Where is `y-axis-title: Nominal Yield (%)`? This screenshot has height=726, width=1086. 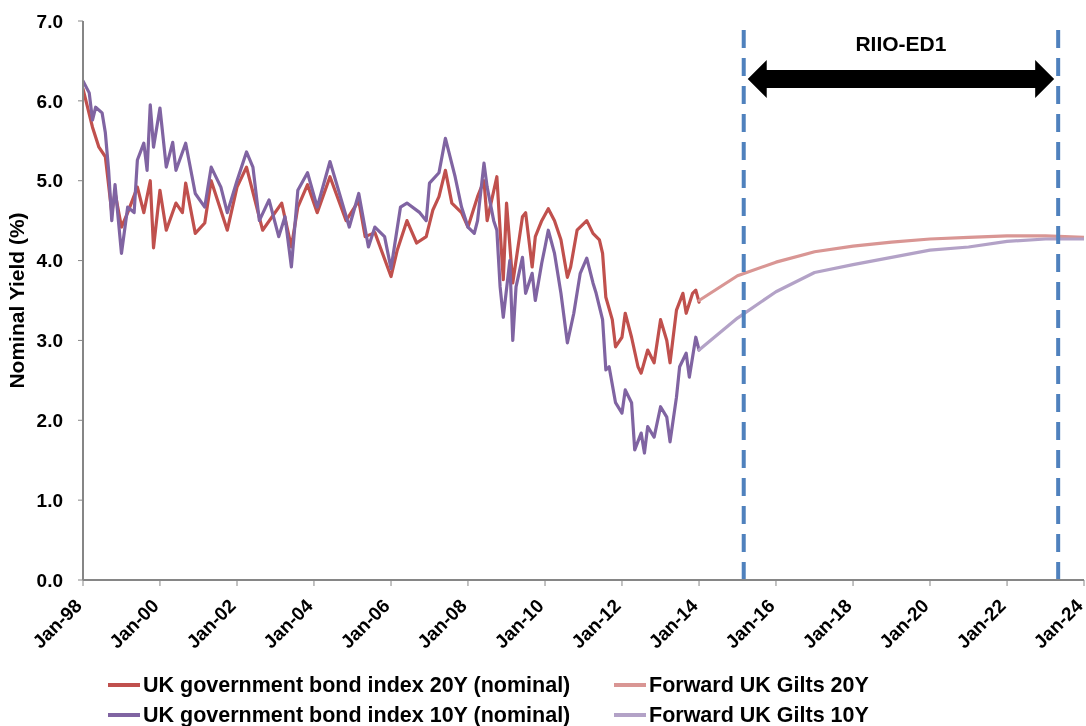
y-axis-title: Nominal Yield (%) is located at coordinates (16, 300).